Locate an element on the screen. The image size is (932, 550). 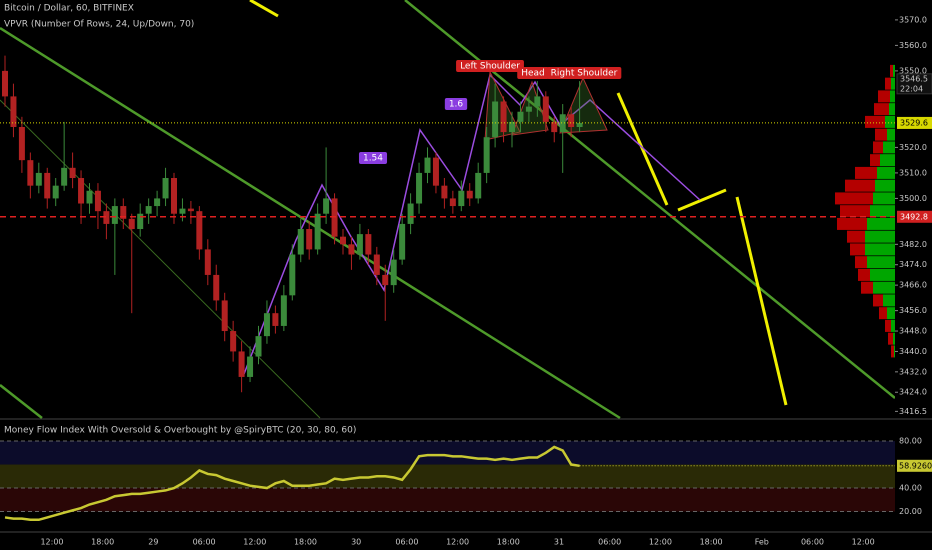
y-tick-label: 3520.0 is located at coordinates (913, 147).